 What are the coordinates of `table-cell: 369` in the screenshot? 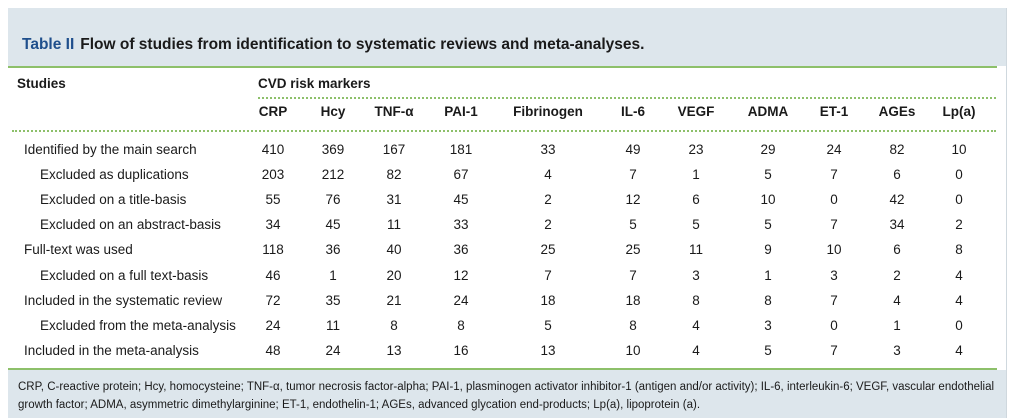 It's located at (333, 149).